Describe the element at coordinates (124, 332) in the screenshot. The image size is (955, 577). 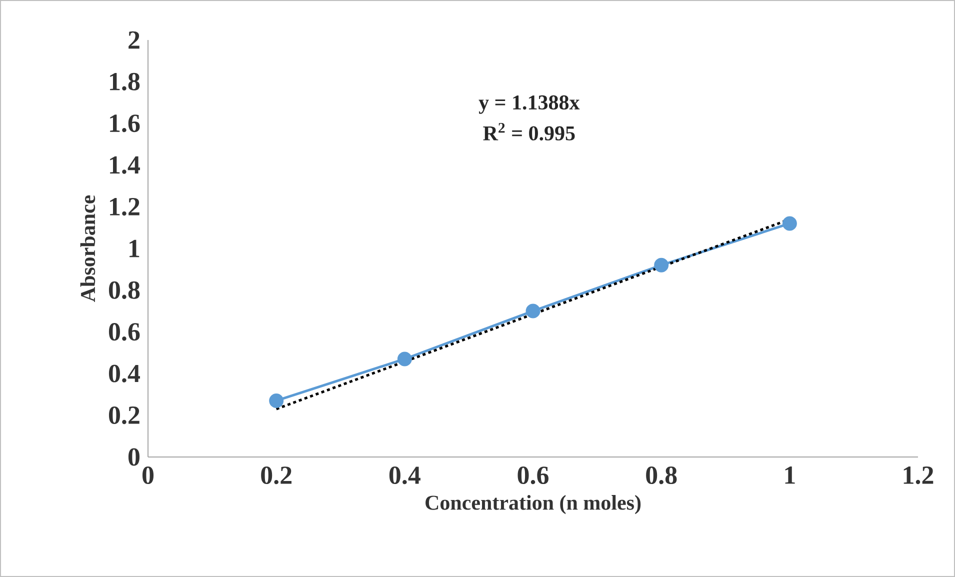
I see `y-tick-label: 0.6` at that location.